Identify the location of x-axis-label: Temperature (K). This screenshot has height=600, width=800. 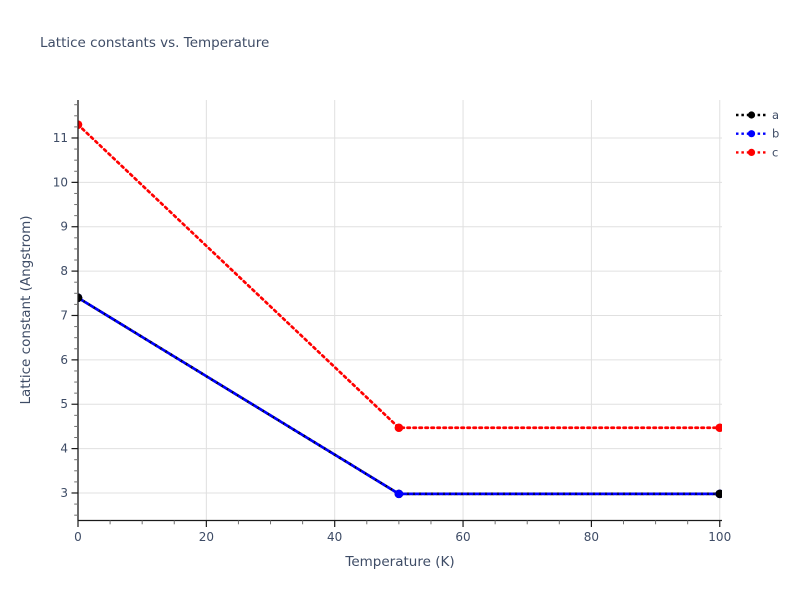
(399, 562).